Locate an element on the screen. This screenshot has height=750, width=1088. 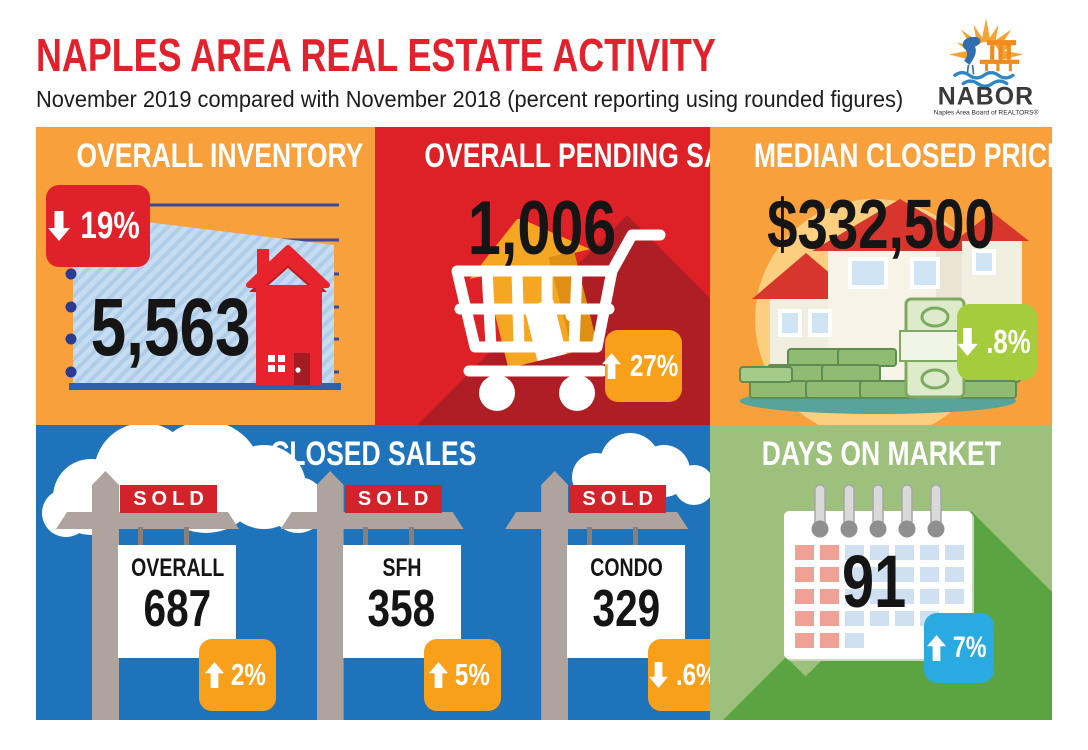
pending-value: 1,006 is located at coordinates (542, 228).